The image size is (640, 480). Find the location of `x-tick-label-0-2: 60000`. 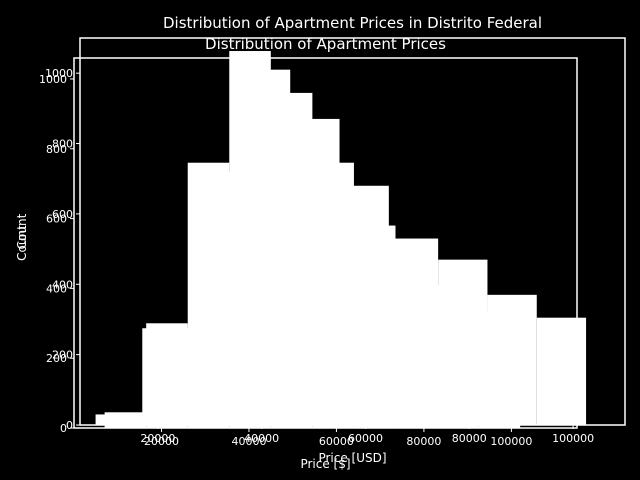

x-tick-label-0-2: 60000 is located at coordinates (365, 438).